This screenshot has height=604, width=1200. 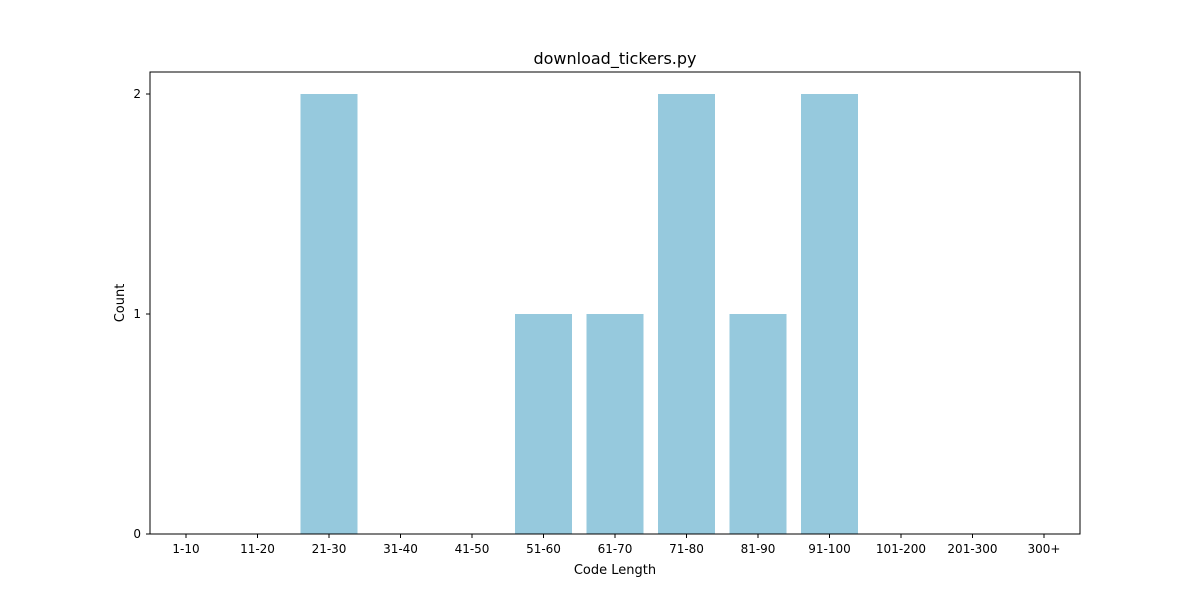 I want to click on y-axis-label: Count, so click(x=120, y=303).